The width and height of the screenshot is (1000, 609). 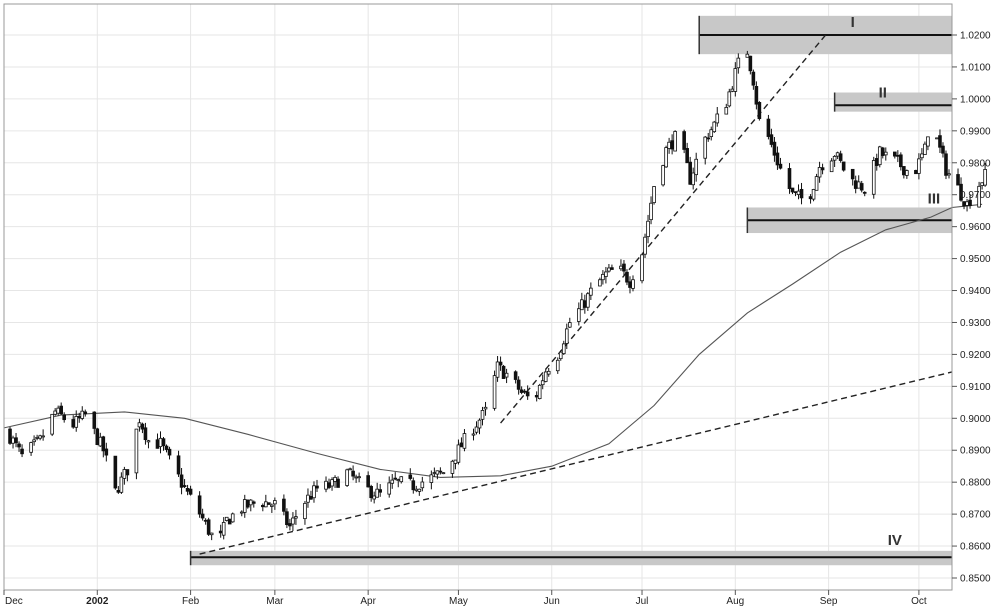 I want to click on y-tick-label: 0.8600, so click(x=975, y=547).